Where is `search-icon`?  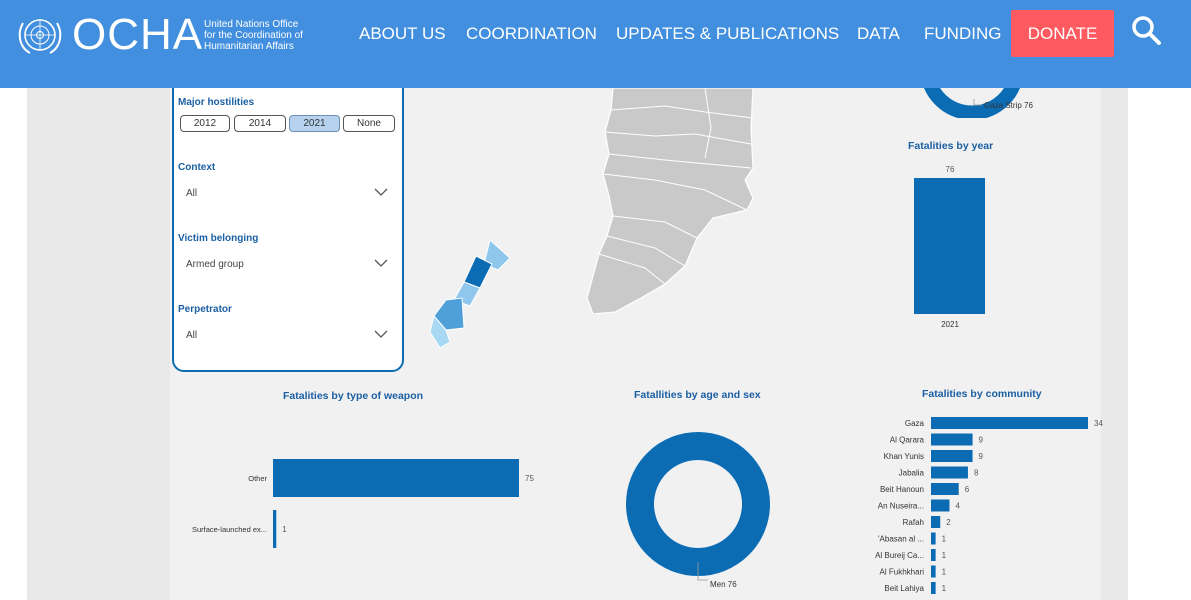 search-icon is located at coordinates (1146, 30).